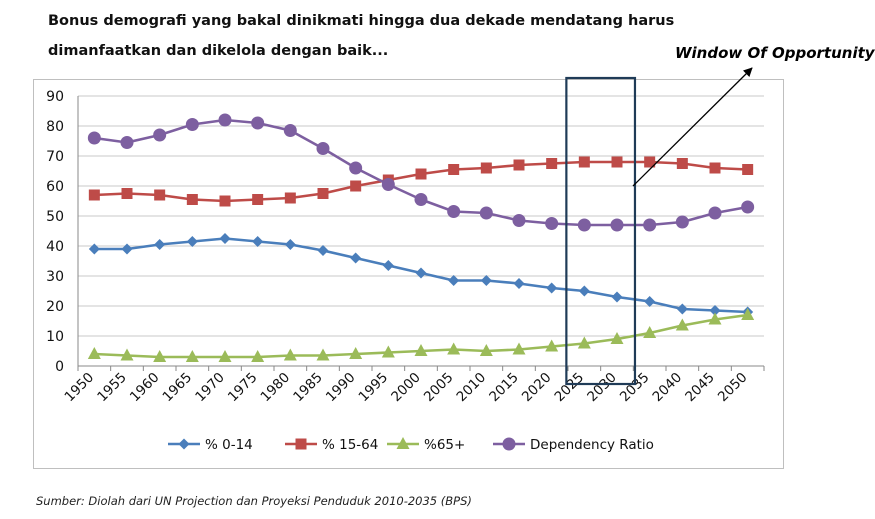 This screenshot has height=519, width=875. Describe the element at coordinates (145, 388) in the screenshot. I see `x-tick-label: 1960` at that location.